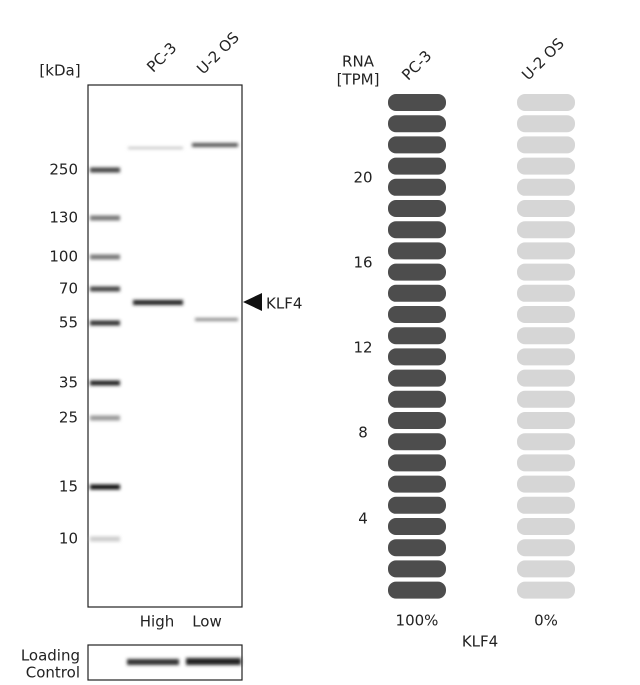  I want to click on level-label: Low, so click(207, 622).